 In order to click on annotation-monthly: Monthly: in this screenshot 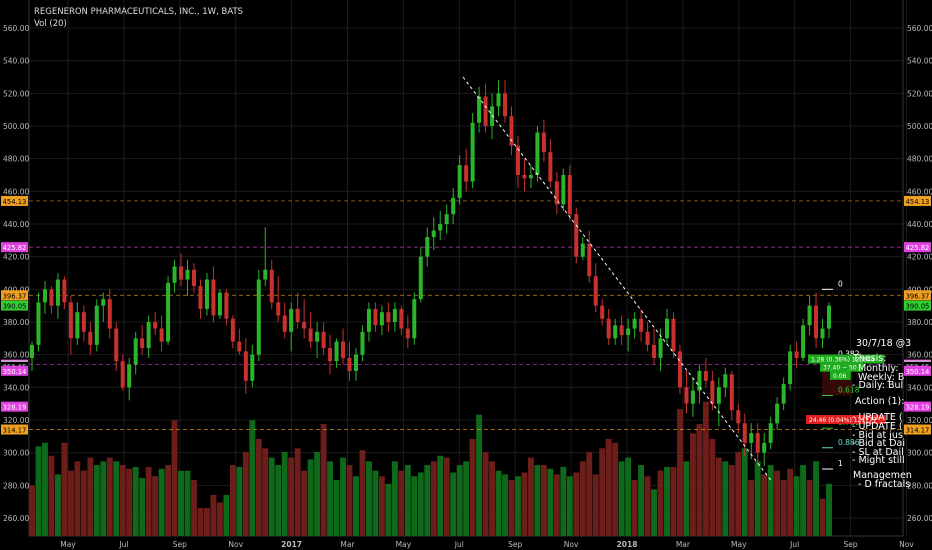, I will do `click(878, 368)`.